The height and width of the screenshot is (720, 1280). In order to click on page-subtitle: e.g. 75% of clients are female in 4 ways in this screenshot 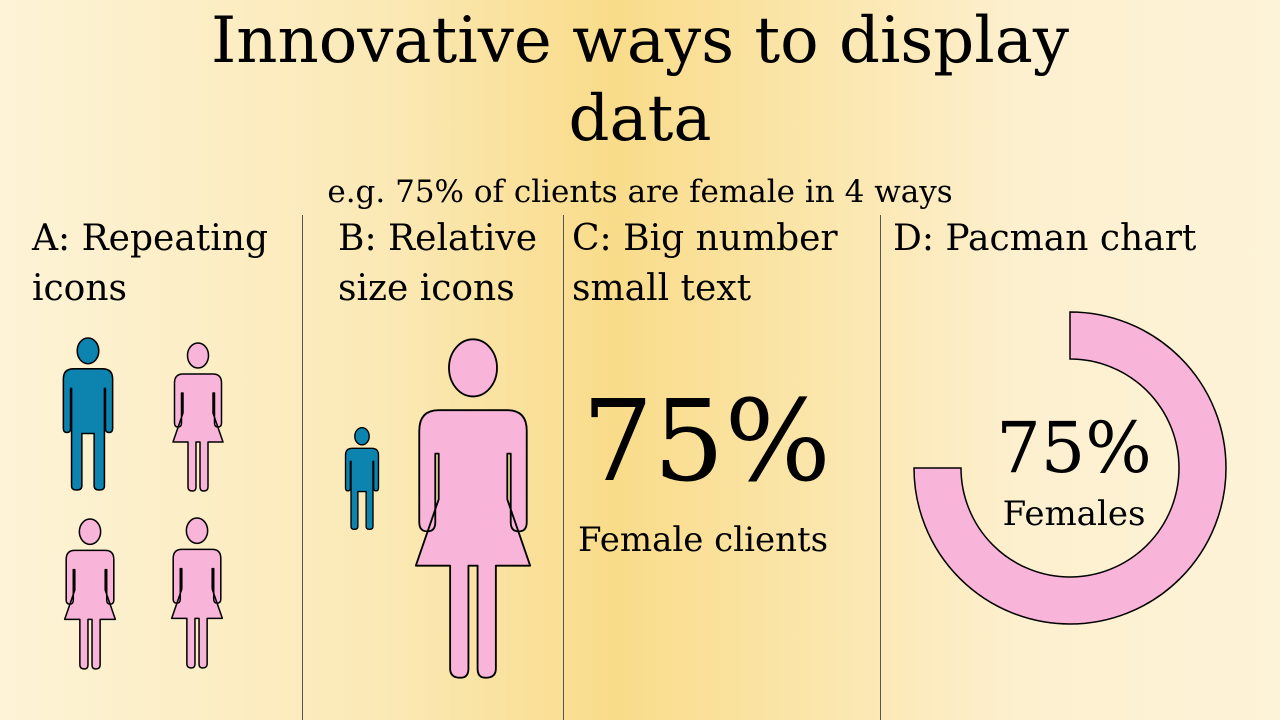, I will do `click(640, 192)`.